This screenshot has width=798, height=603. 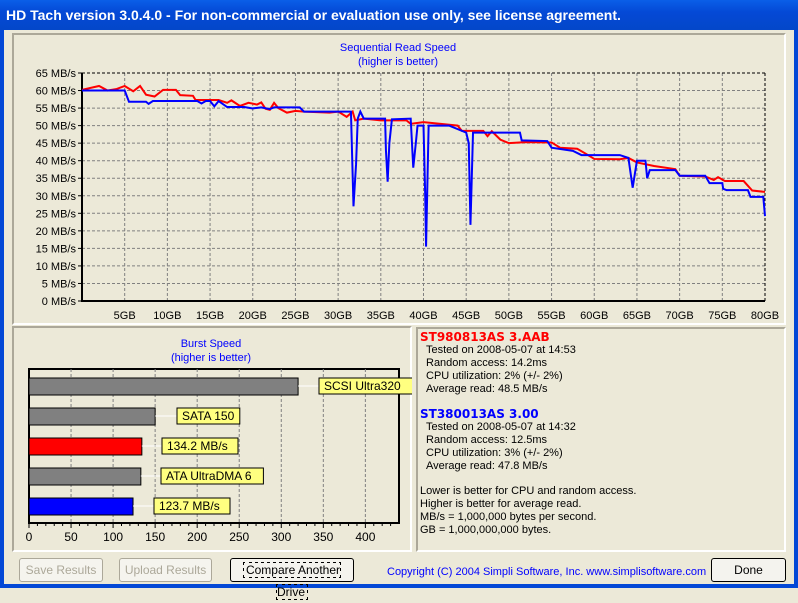 What do you see at coordinates (56, 214) in the screenshot?
I see `y-tick-label: 25 MB/s` at bounding box center [56, 214].